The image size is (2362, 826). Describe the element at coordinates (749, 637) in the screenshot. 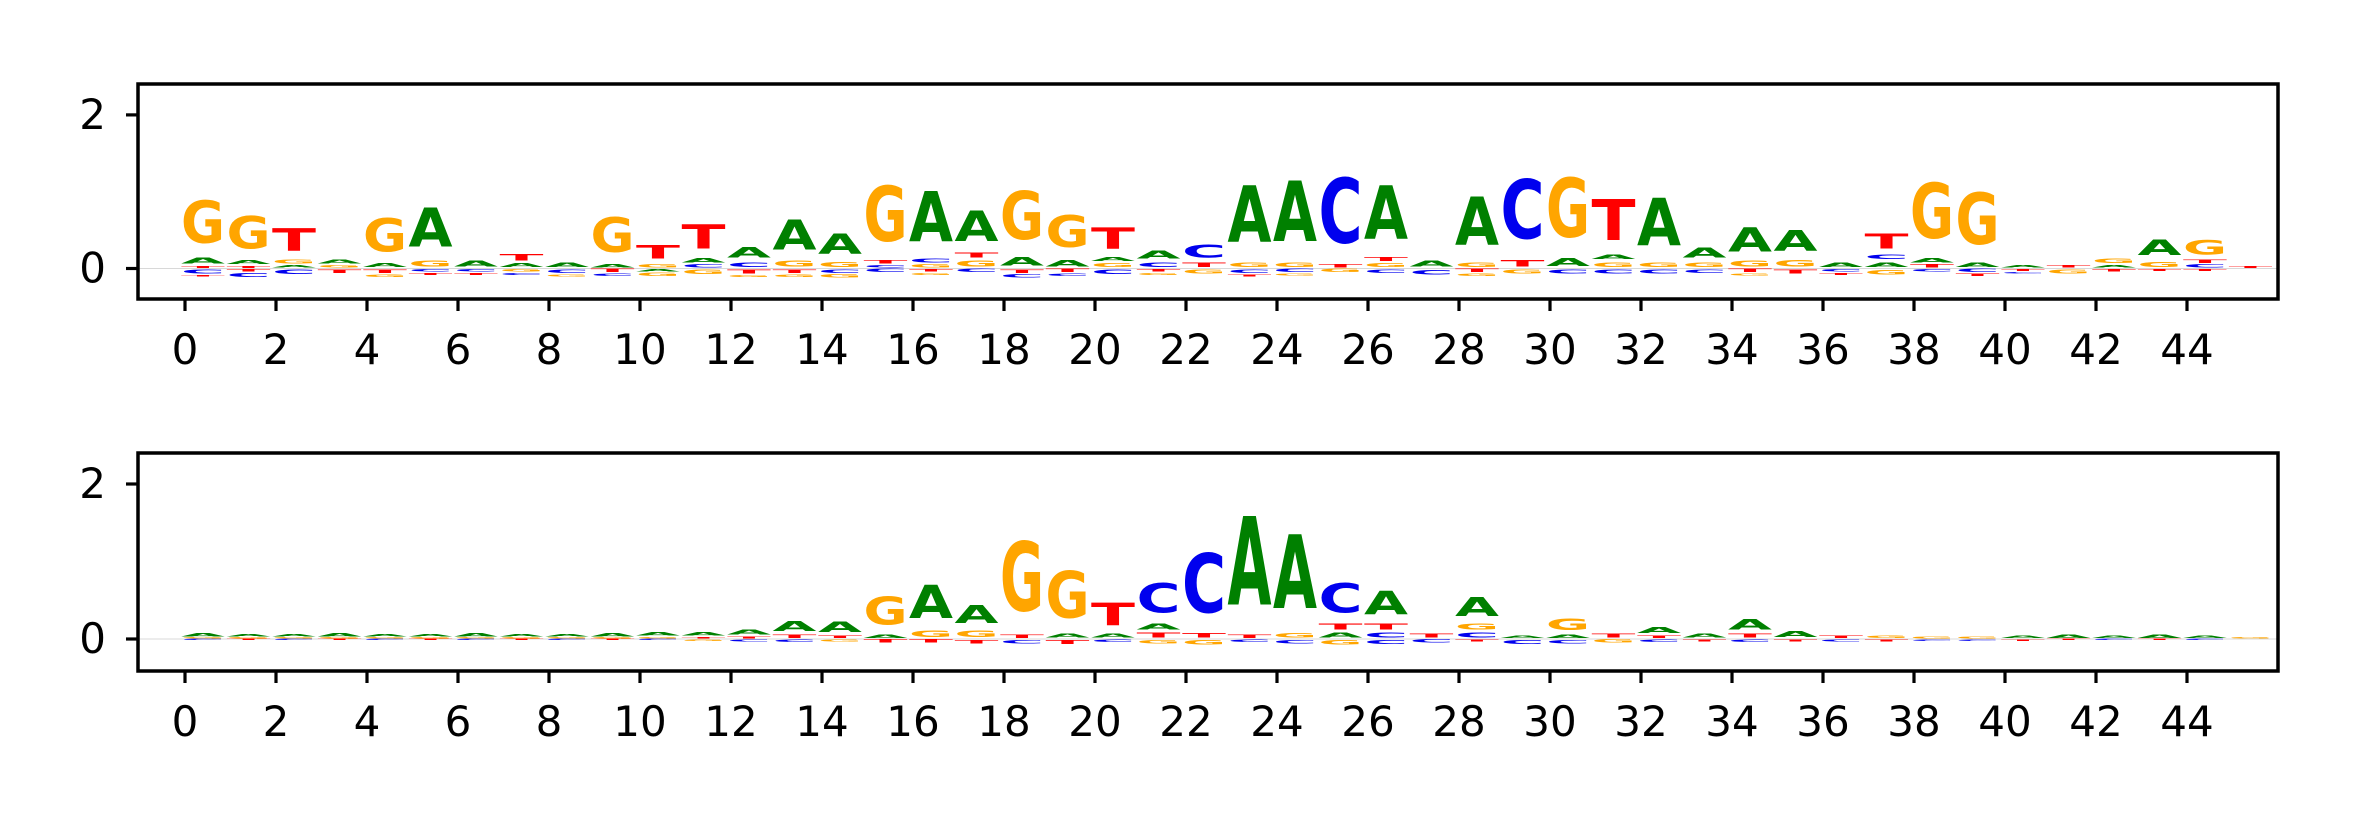

I see `pos-12-letter-T: T` at that location.